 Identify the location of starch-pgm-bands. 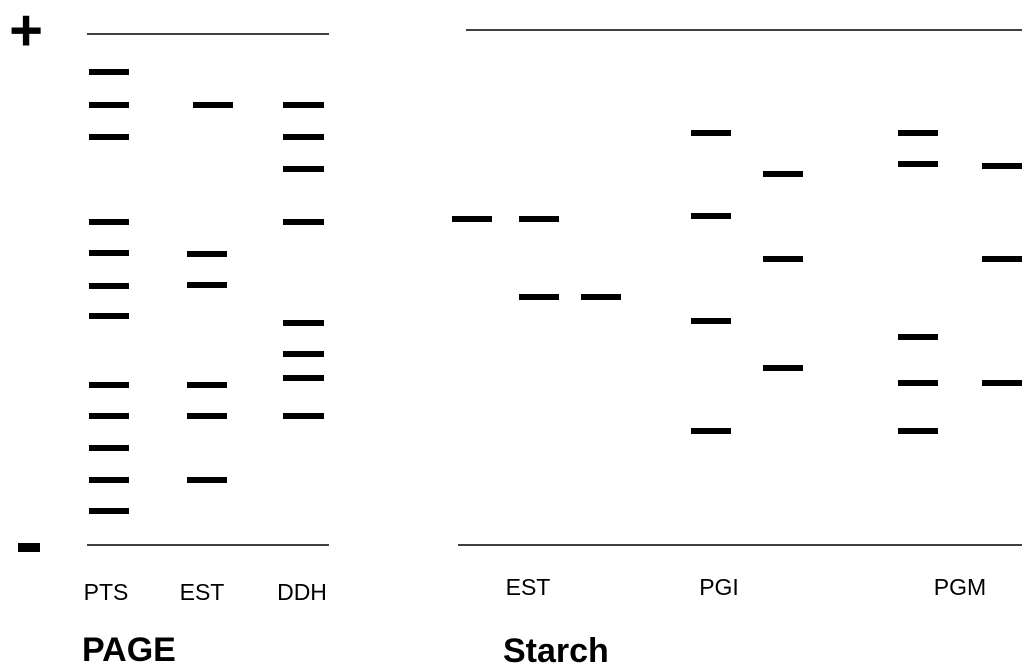
(960, 282).